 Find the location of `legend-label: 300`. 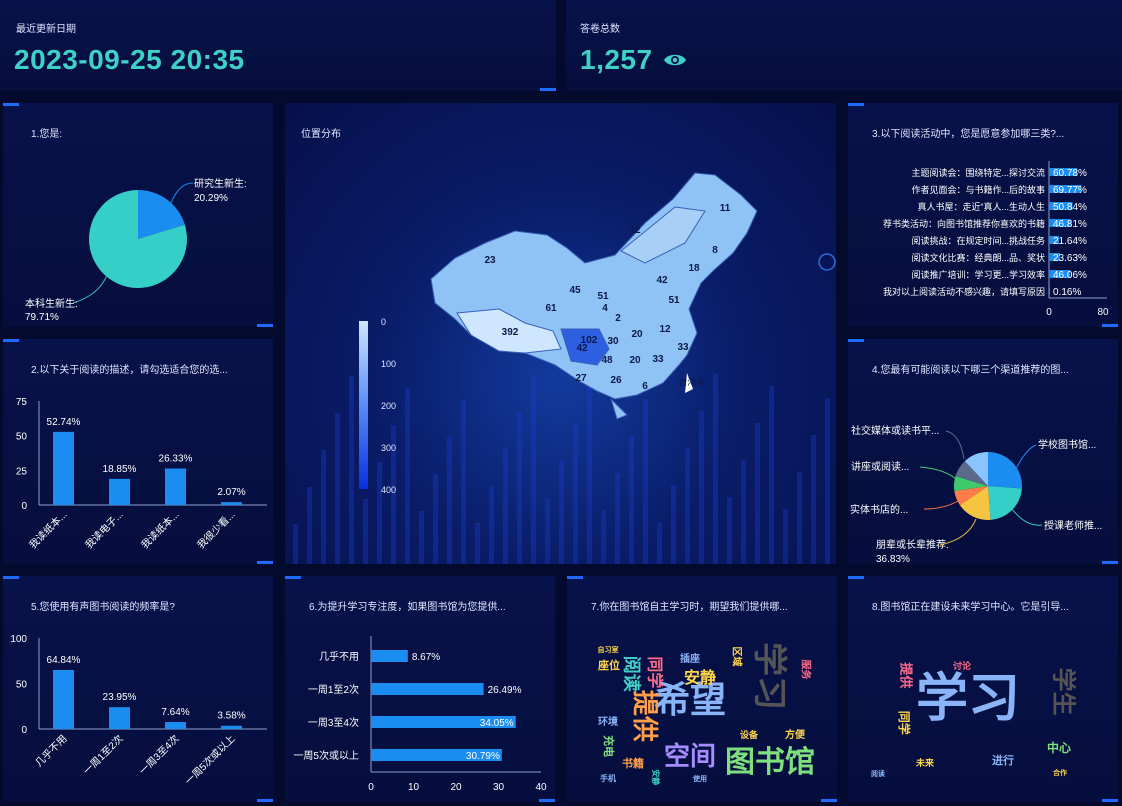

legend-label: 300 is located at coordinates (388, 448).